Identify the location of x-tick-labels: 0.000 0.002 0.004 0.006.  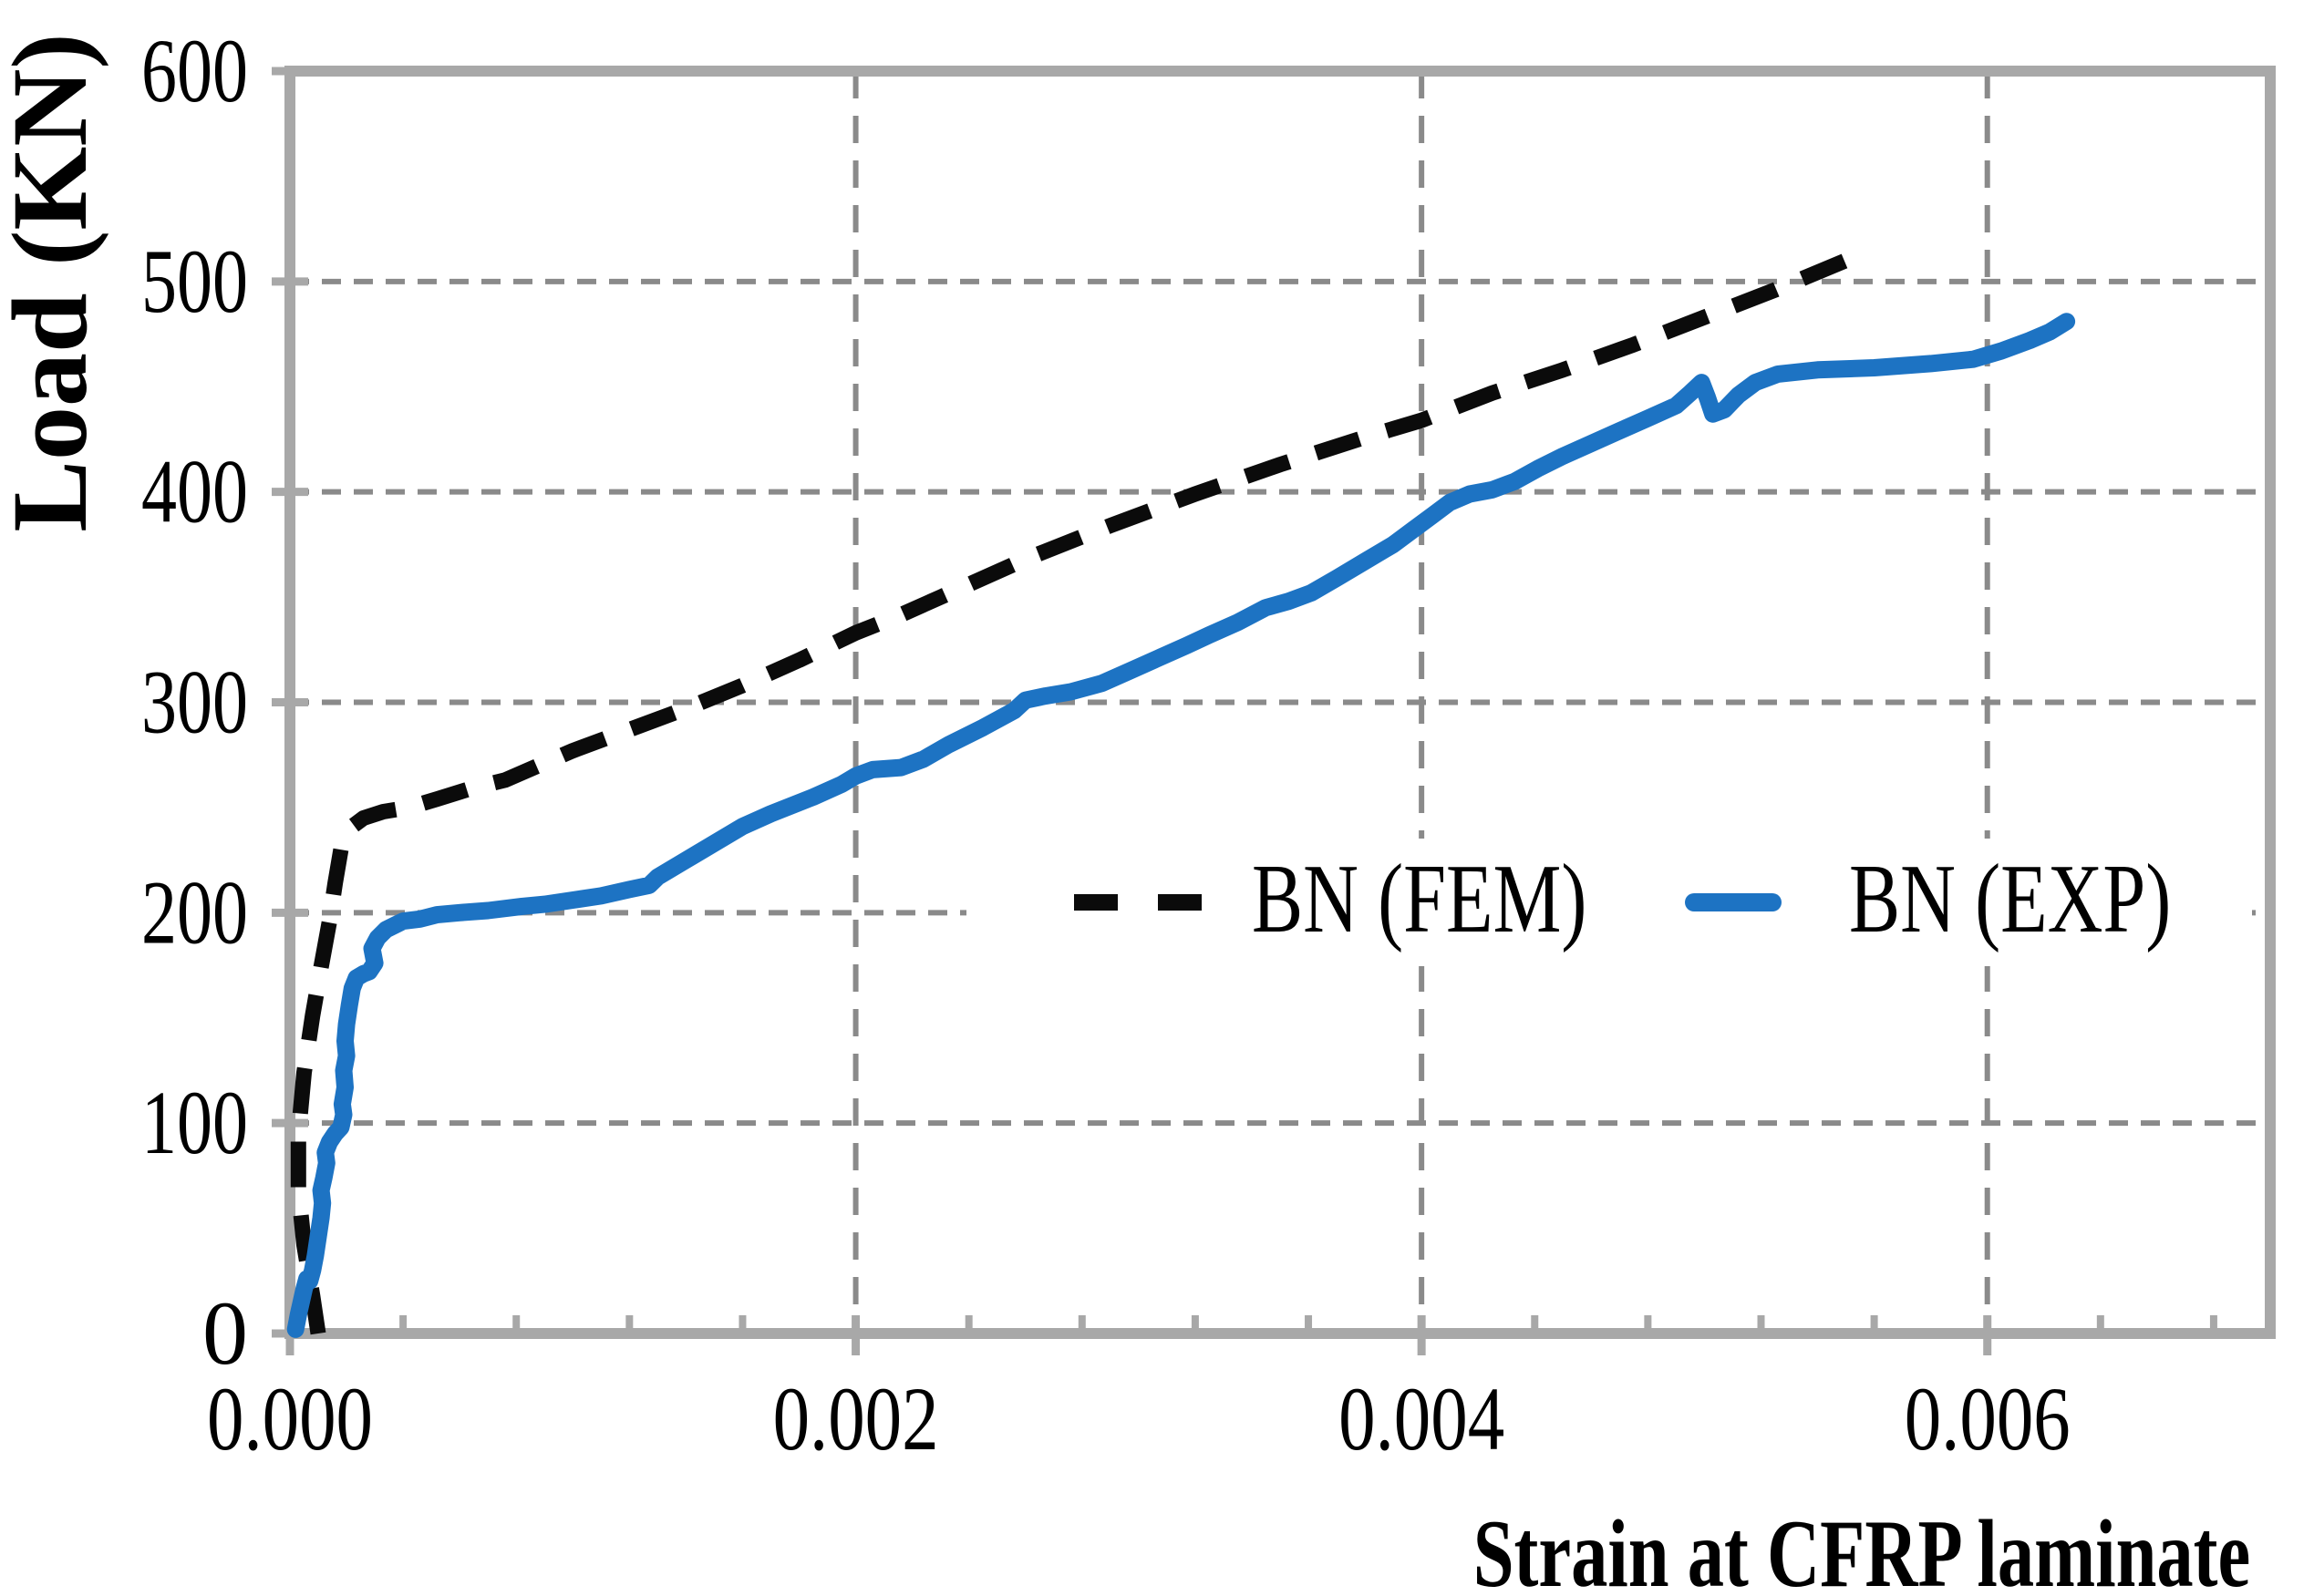
(1139, 1418).